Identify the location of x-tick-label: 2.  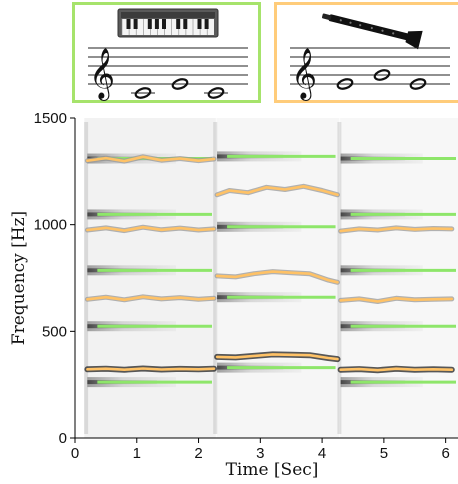
(198, 453).